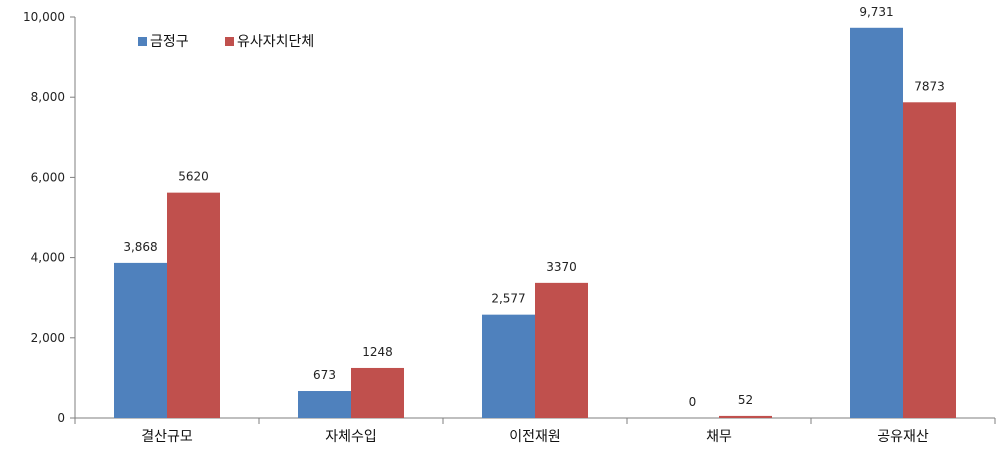 The width and height of the screenshot is (1006, 449). Describe the element at coordinates (719, 437) in the screenshot. I see `x-category-label: 채무` at that location.